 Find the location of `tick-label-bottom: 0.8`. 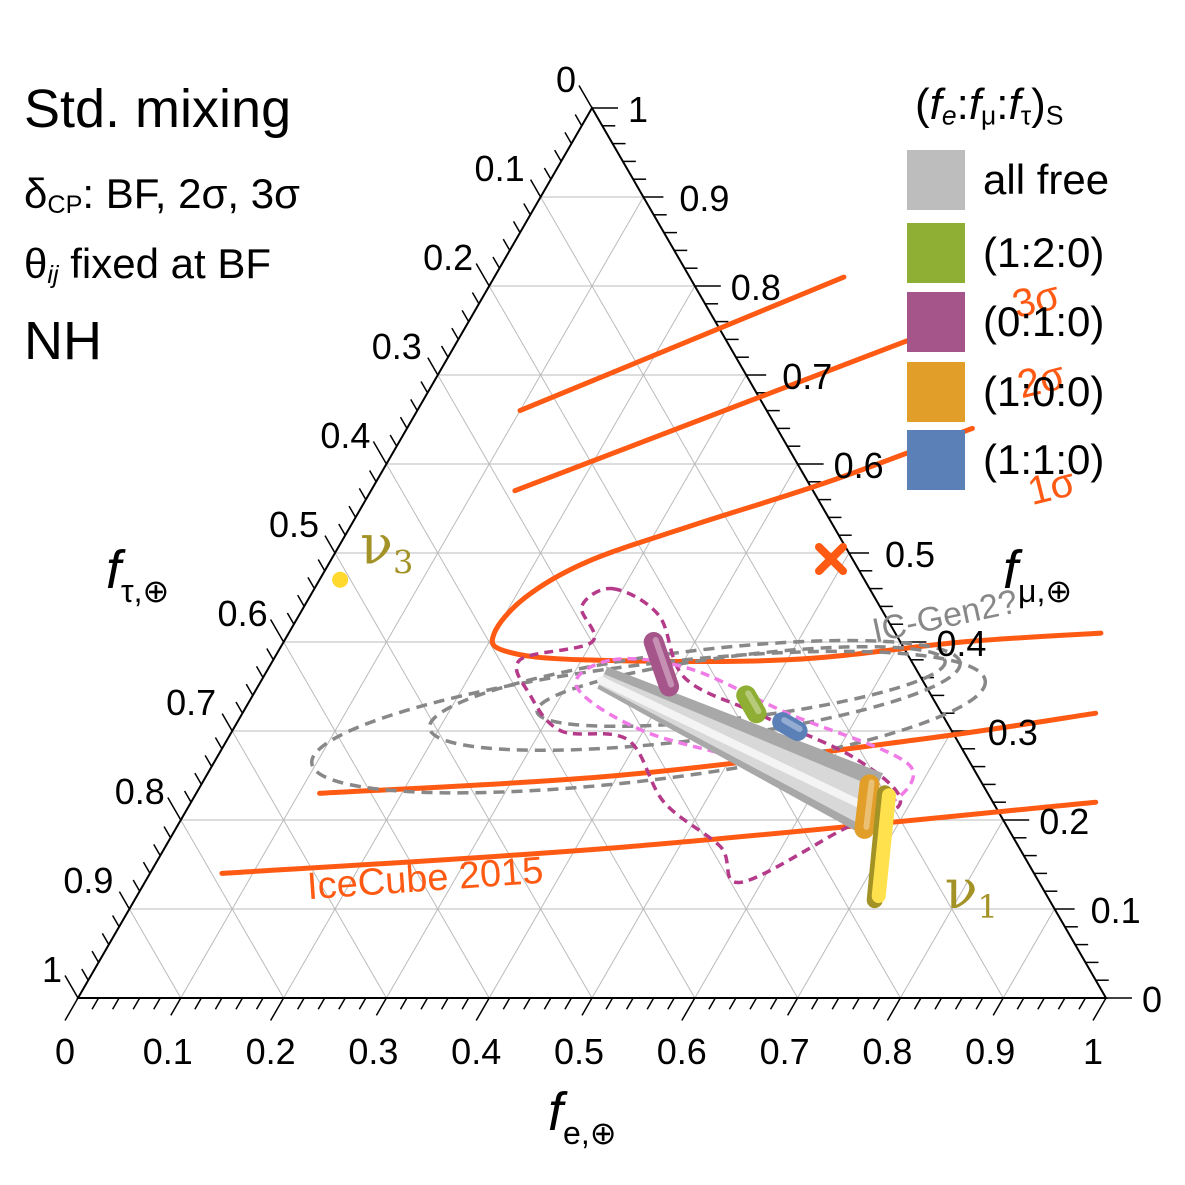

tick-label-bottom: 0.8 is located at coordinates (887, 1051).